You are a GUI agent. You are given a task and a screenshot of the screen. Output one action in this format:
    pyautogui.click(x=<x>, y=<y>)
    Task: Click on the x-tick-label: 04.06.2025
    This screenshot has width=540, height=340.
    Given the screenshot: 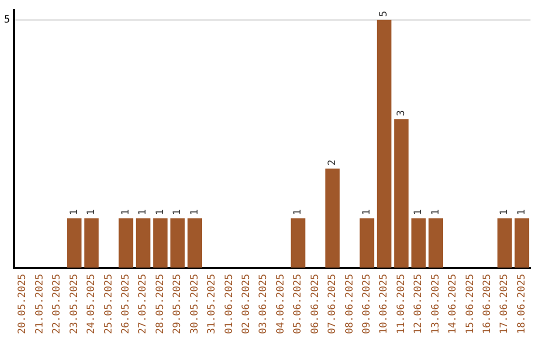 What is the action you would take?
    pyautogui.click(x=280, y=304)
    